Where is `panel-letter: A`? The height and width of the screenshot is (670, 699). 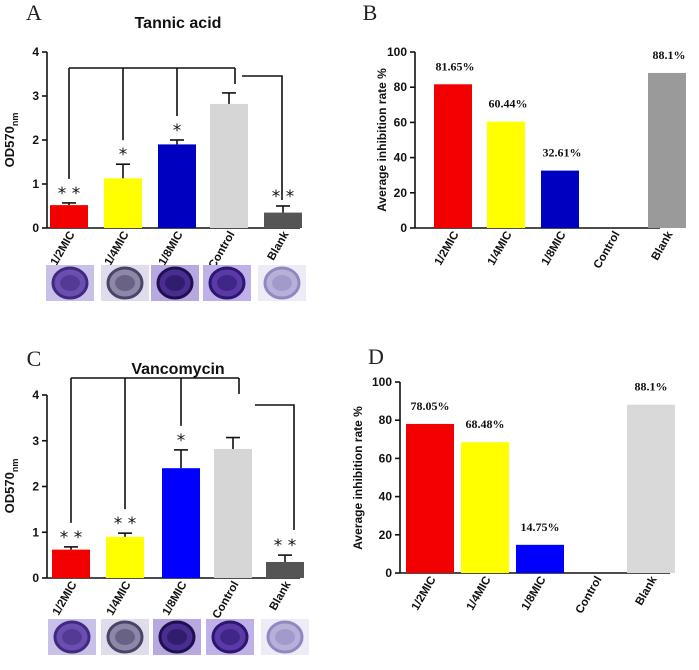 panel-letter: A is located at coordinates (34, 12).